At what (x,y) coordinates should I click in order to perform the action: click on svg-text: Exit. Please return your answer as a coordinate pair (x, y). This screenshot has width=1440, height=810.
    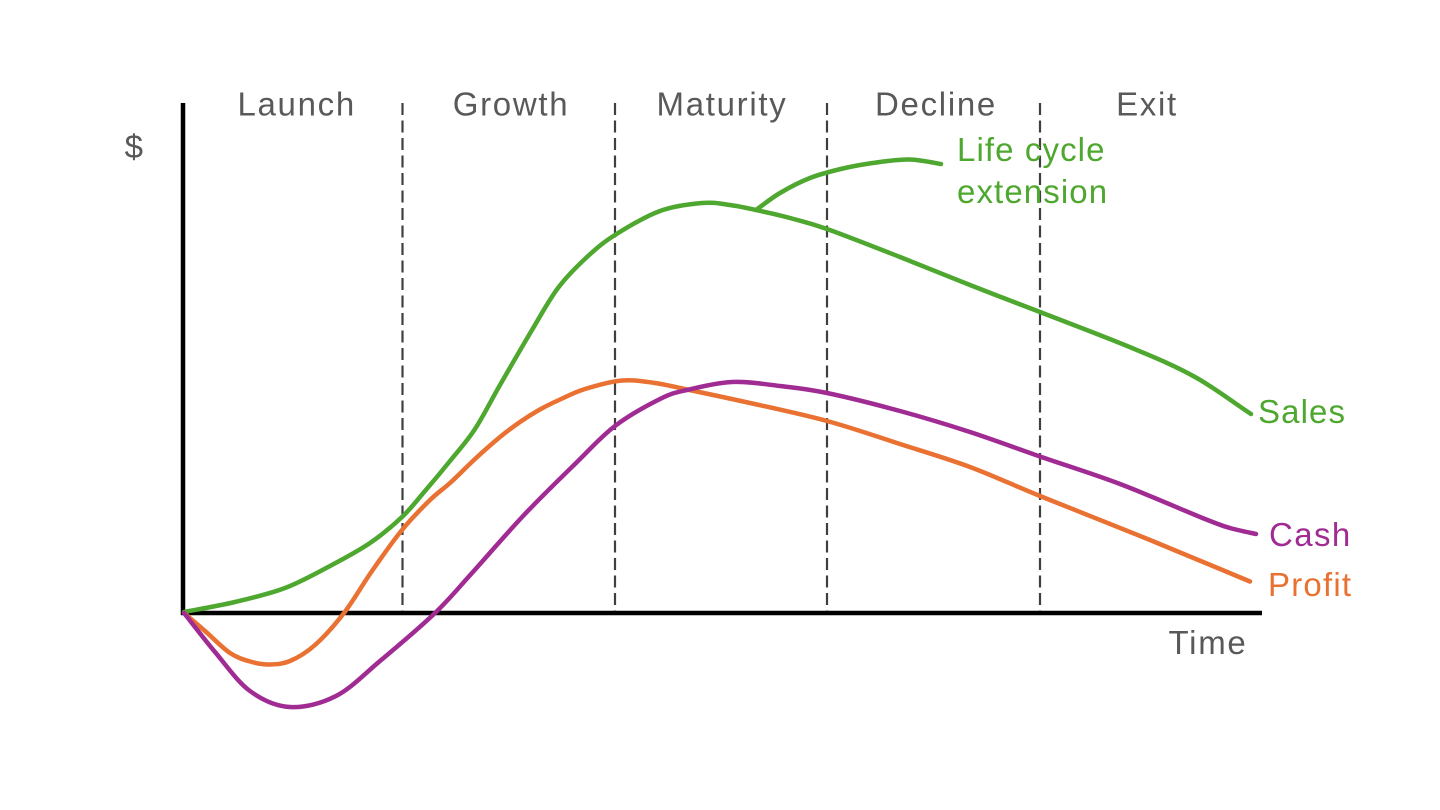
    Looking at the image, I should click on (1147, 103).